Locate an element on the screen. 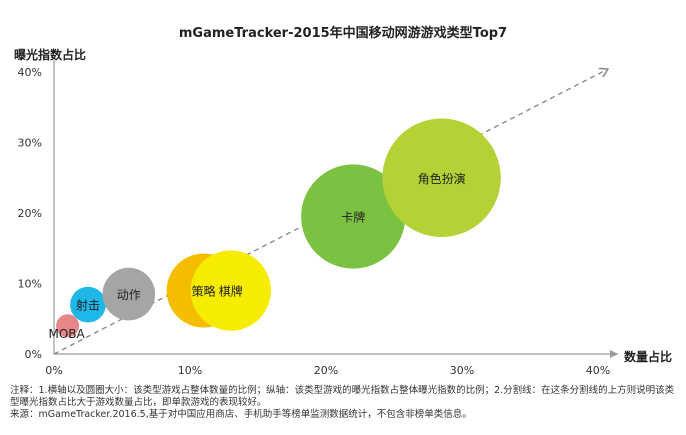  bubble-label: 动作 is located at coordinates (129, 295).